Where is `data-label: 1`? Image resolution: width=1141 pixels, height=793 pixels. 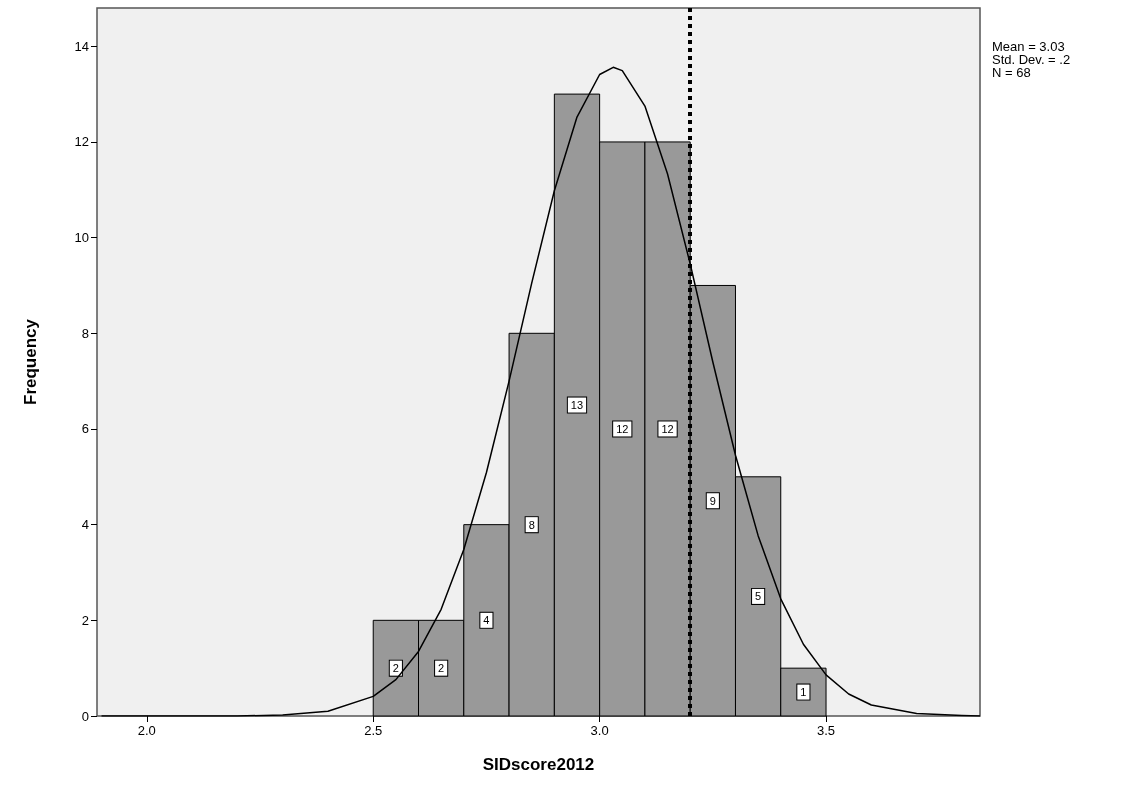
data-label: 1 is located at coordinates (803, 692).